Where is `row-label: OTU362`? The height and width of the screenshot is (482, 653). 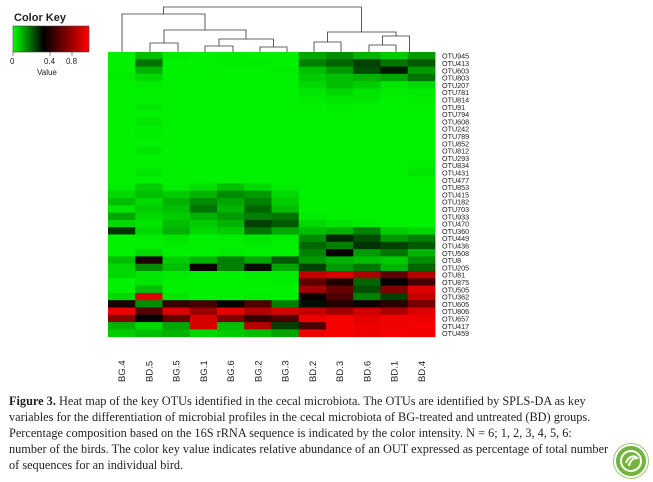
row-label: OTU362 is located at coordinates (455, 297).